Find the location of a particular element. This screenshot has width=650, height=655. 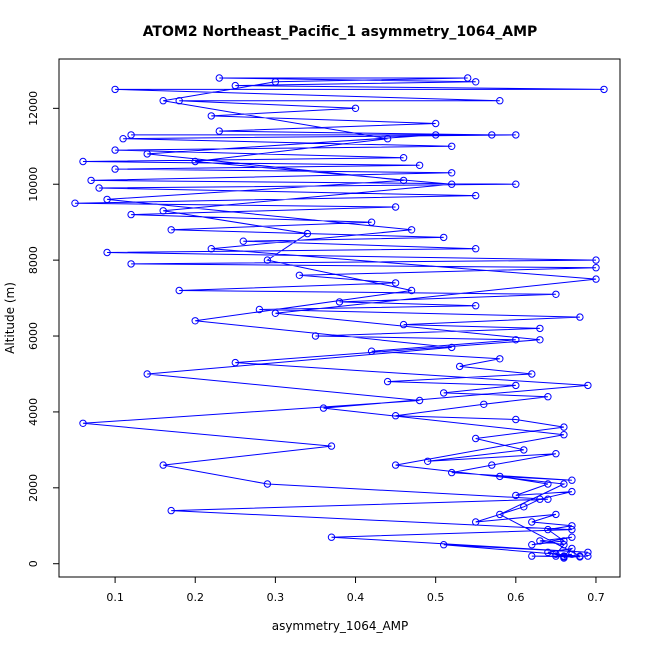

y-tick-label: 10000 is located at coordinates (33, 184).